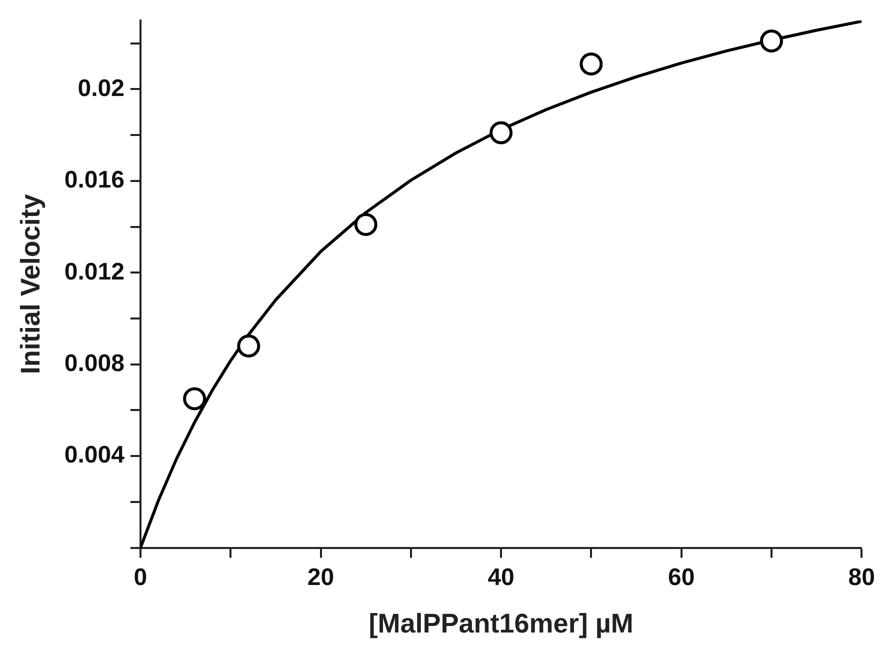 The width and height of the screenshot is (881, 657). What do you see at coordinates (320, 577) in the screenshot?
I see `x-tick-label: 20` at bounding box center [320, 577].